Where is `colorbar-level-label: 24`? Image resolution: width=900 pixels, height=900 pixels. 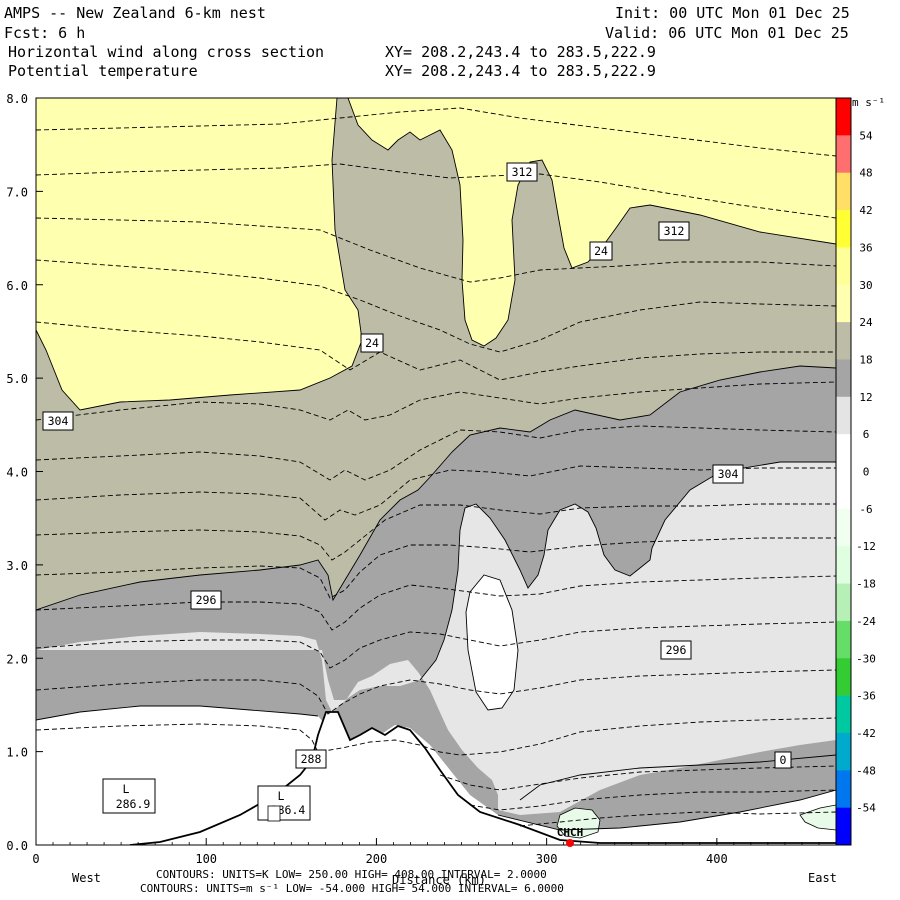 colorbar-level-label: 24 is located at coordinates (866, 322).